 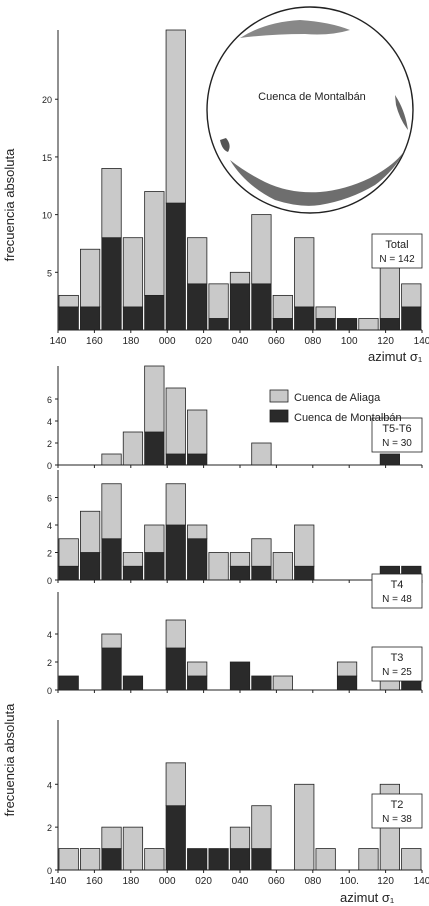 I want to click on x-tick-label: 180, so click(x=130, y=341).